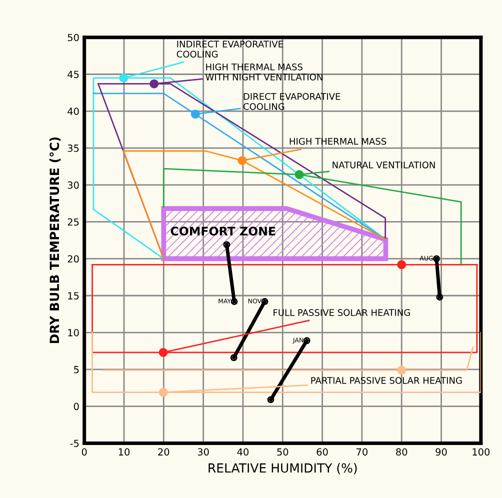 This screenshot has height=498, width=502. What do you see at coordinates (73, 332) in the screenshot?
I see `y-tick-label: 10` at bounding box center [73, 332].